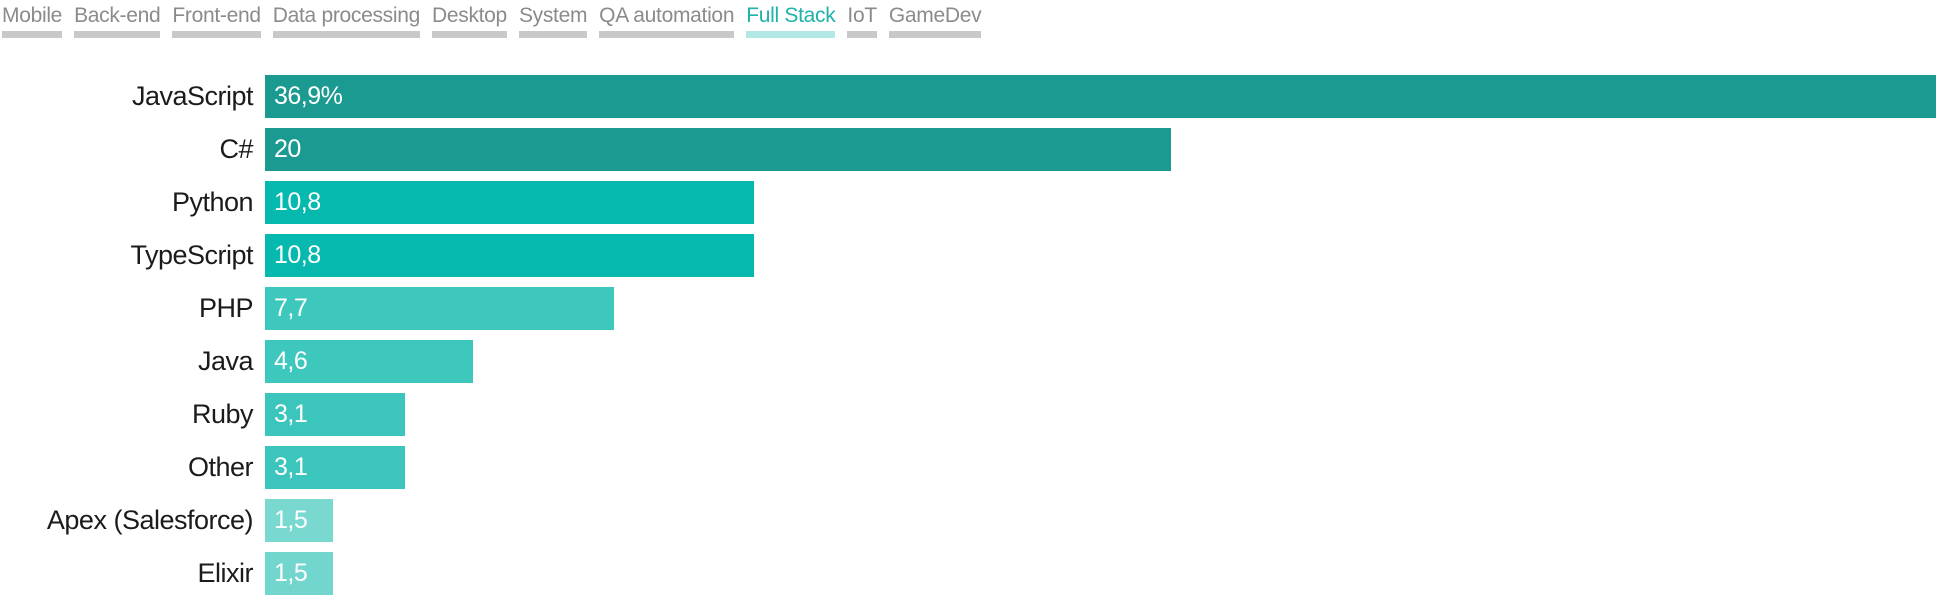  I want to click on tab-front-end: Front-end, so click(216, 20).